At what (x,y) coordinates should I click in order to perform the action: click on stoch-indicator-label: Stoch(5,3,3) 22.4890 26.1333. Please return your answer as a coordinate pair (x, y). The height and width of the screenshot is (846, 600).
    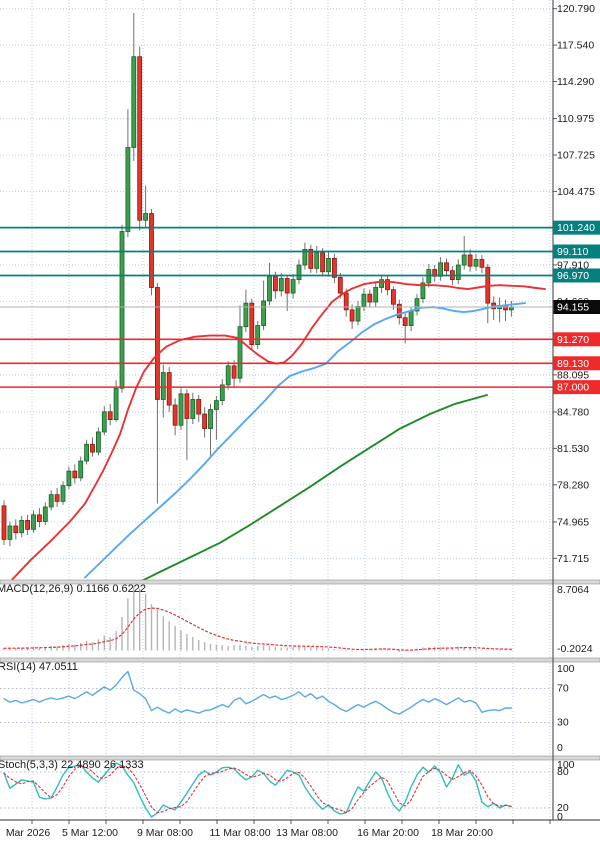
    Looking at the image, I should click on (72, 765).